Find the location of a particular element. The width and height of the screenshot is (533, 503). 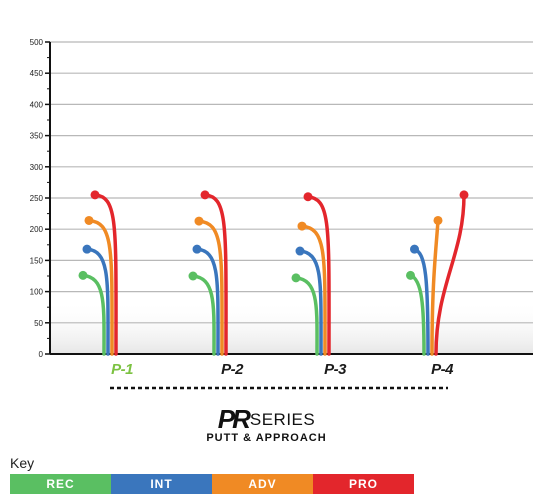

series-logo-mark: PR is located at coordinates (234, 419).